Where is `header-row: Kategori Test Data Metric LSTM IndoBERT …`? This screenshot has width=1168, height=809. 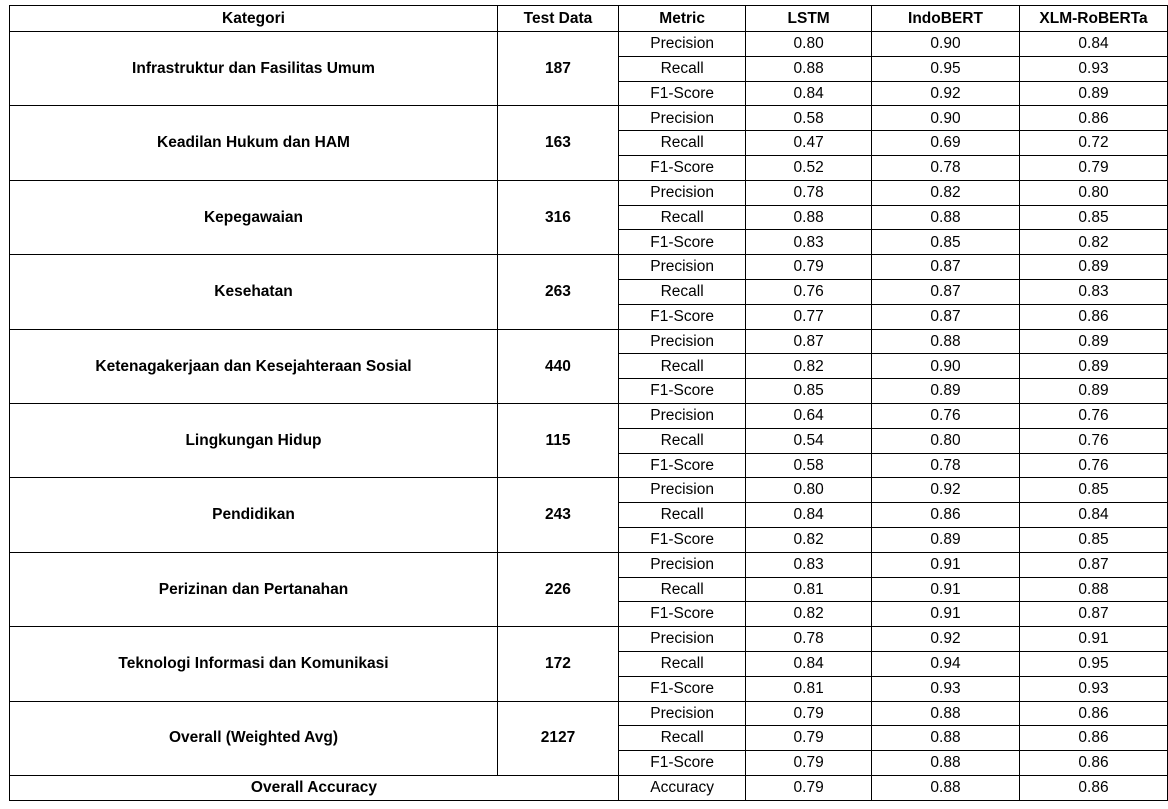 header-row: Kategori Test Data Metric LSTM IndoBERT … is located at coordinates (588, 18).